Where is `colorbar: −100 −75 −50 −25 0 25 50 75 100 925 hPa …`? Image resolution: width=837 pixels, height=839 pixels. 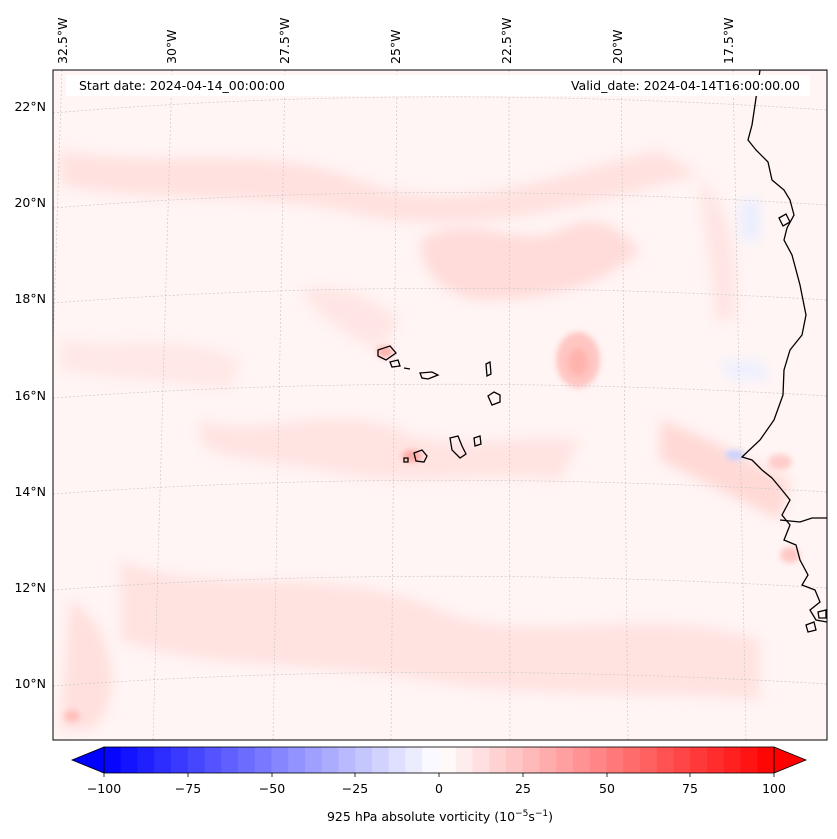 colorbar: −100 −75 −50 −25 0 25 50 75 100 925 hPa … is located at coordinates (439, 785).